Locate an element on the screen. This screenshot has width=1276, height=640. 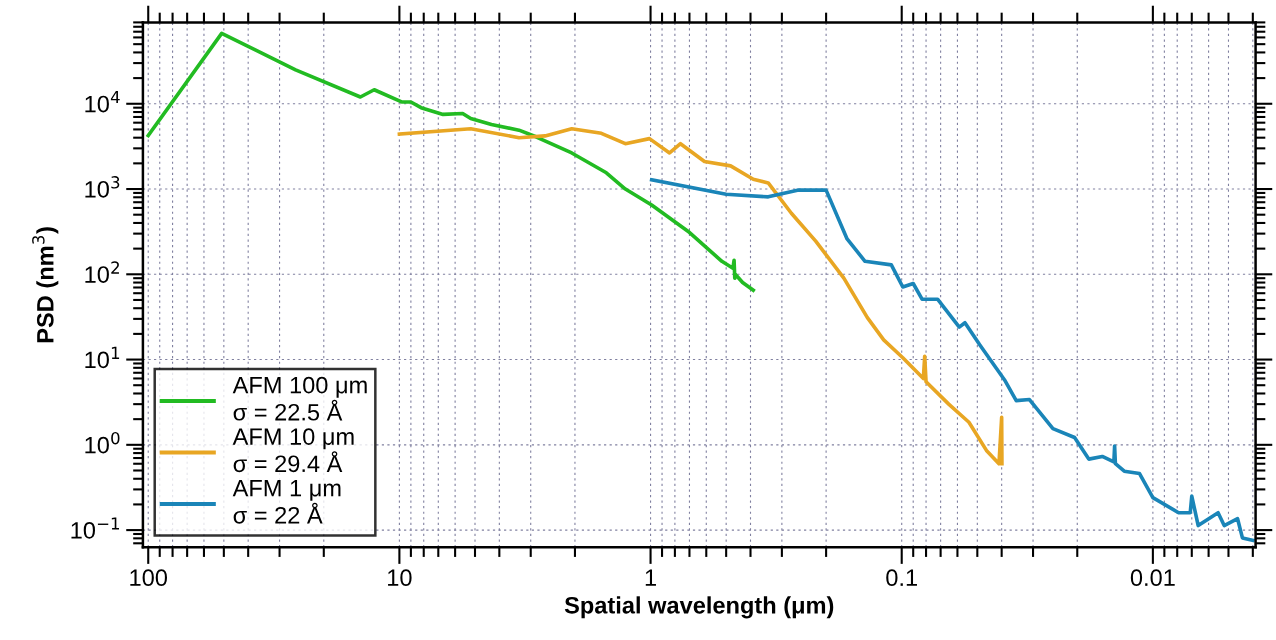
y-tick-label: 10$^{2}$ is located at coordinates (102, 272).